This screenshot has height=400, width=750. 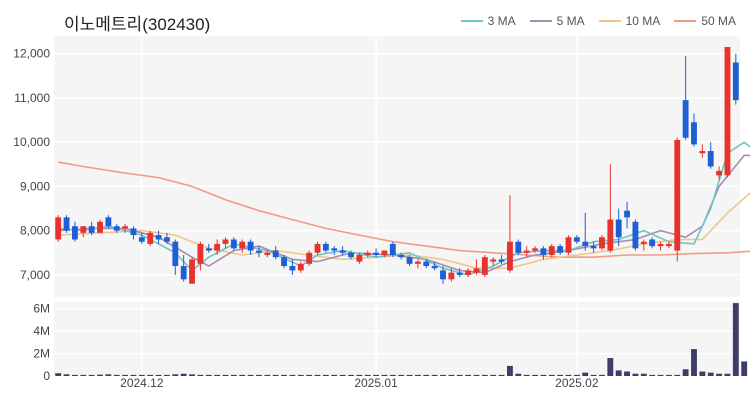 I want to click on price-tick-label-3: 10,000, so click(x=31, y=142).